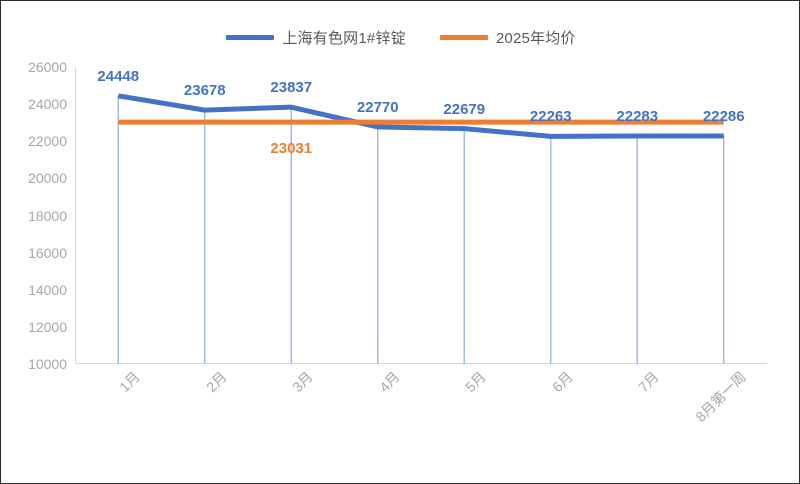 This screenshot has width=800, height=484. What do you see at coordinates (204, 91) in the screenshot?
I see `data-label-series-1: 23678` at bounding box center [204, 91].